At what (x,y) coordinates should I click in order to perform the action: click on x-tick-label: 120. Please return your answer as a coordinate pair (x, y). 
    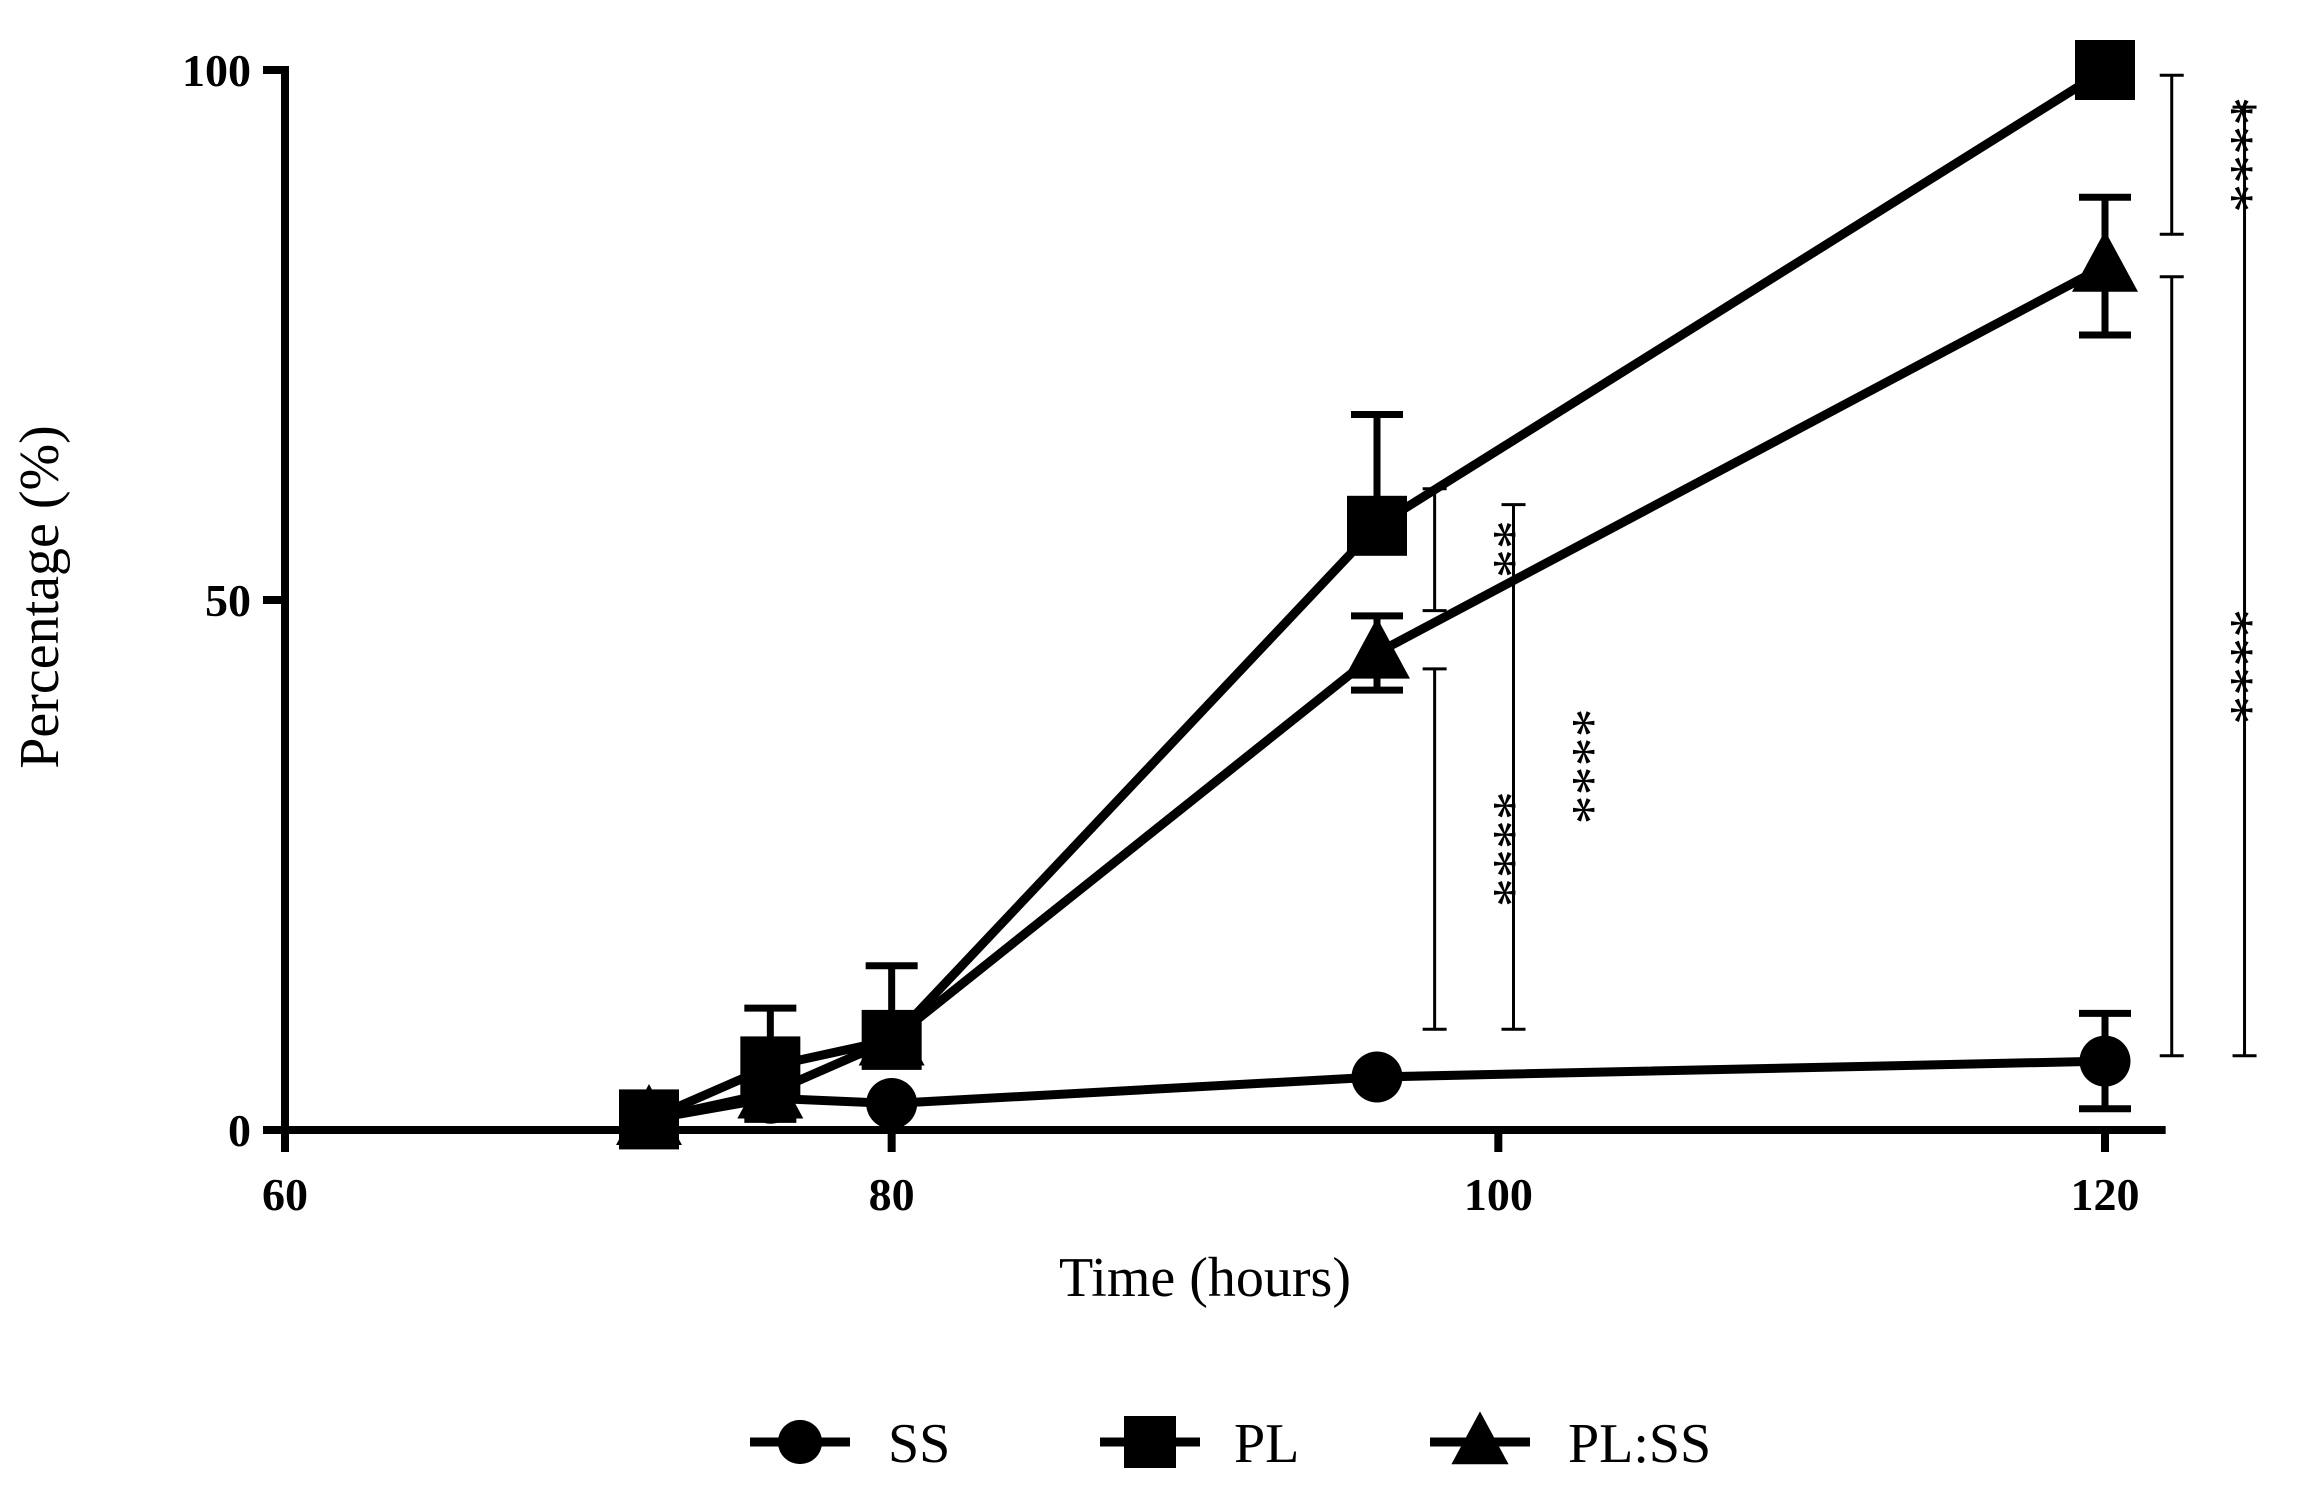
    Looking at the image, I should click on (2105, 1194).